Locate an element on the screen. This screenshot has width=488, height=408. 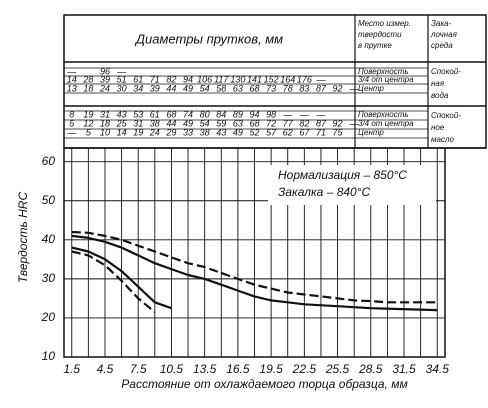
cell: 61 is located at coordinates (138, 79).